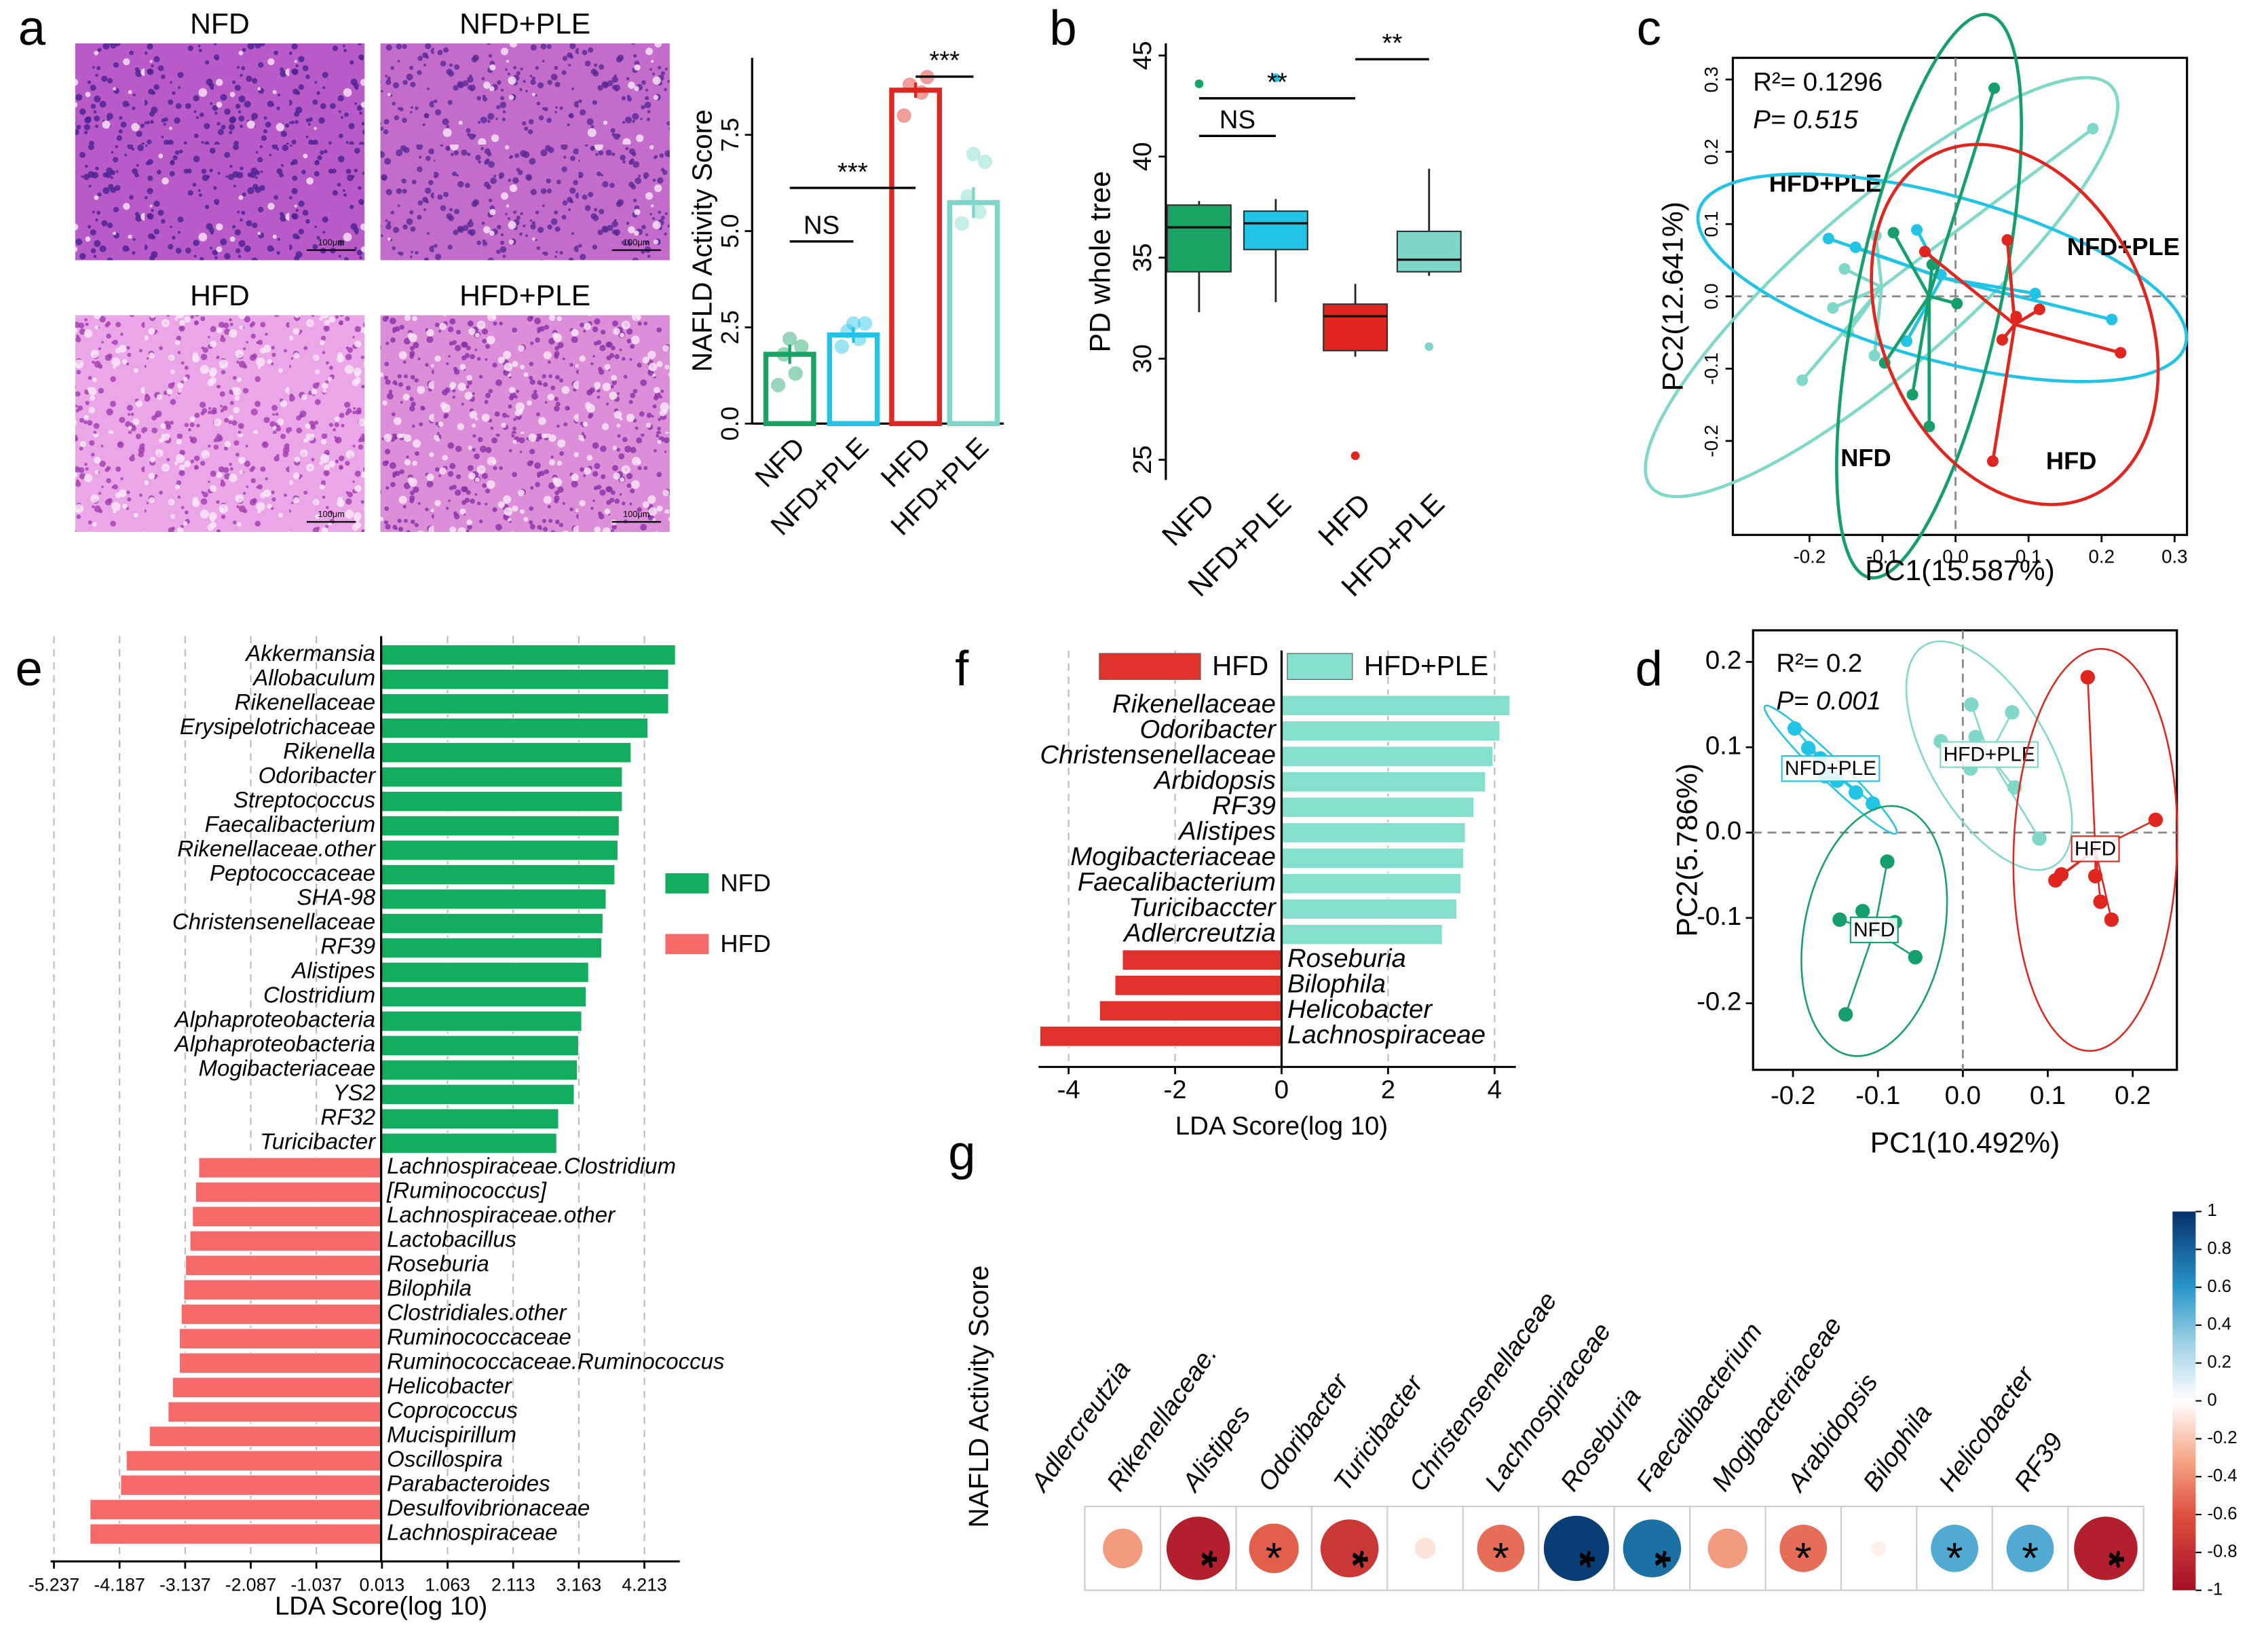 The width and height of the screenshot is (2268, 1638). Describe the element at coordinates (555, 1360) in the screenshot. I see `taxon-label: Ruminococcaceae.Ruminococcus` at that location.